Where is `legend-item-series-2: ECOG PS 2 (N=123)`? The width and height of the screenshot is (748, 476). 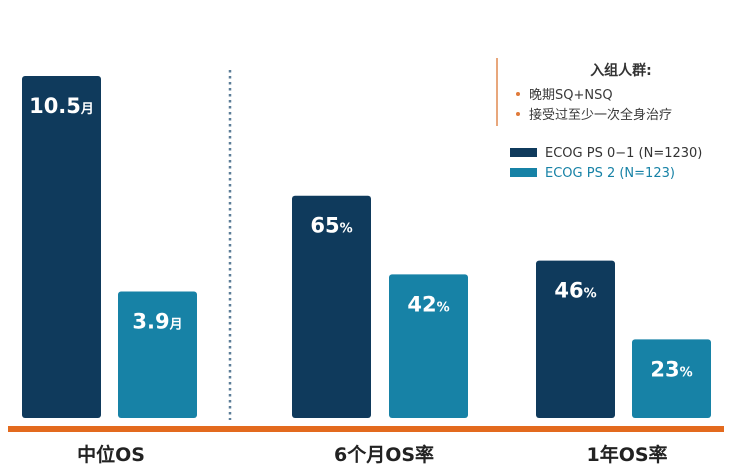 legend-item-series-2: ECOG PS 2 (N=123) is located at coordinates (592, 173).